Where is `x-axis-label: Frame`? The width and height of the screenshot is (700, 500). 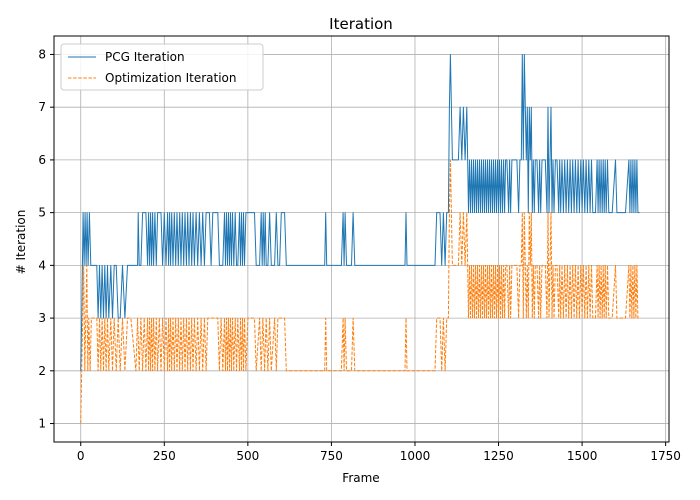 x-axis-label: Frame is located at coordinates (360, 478).